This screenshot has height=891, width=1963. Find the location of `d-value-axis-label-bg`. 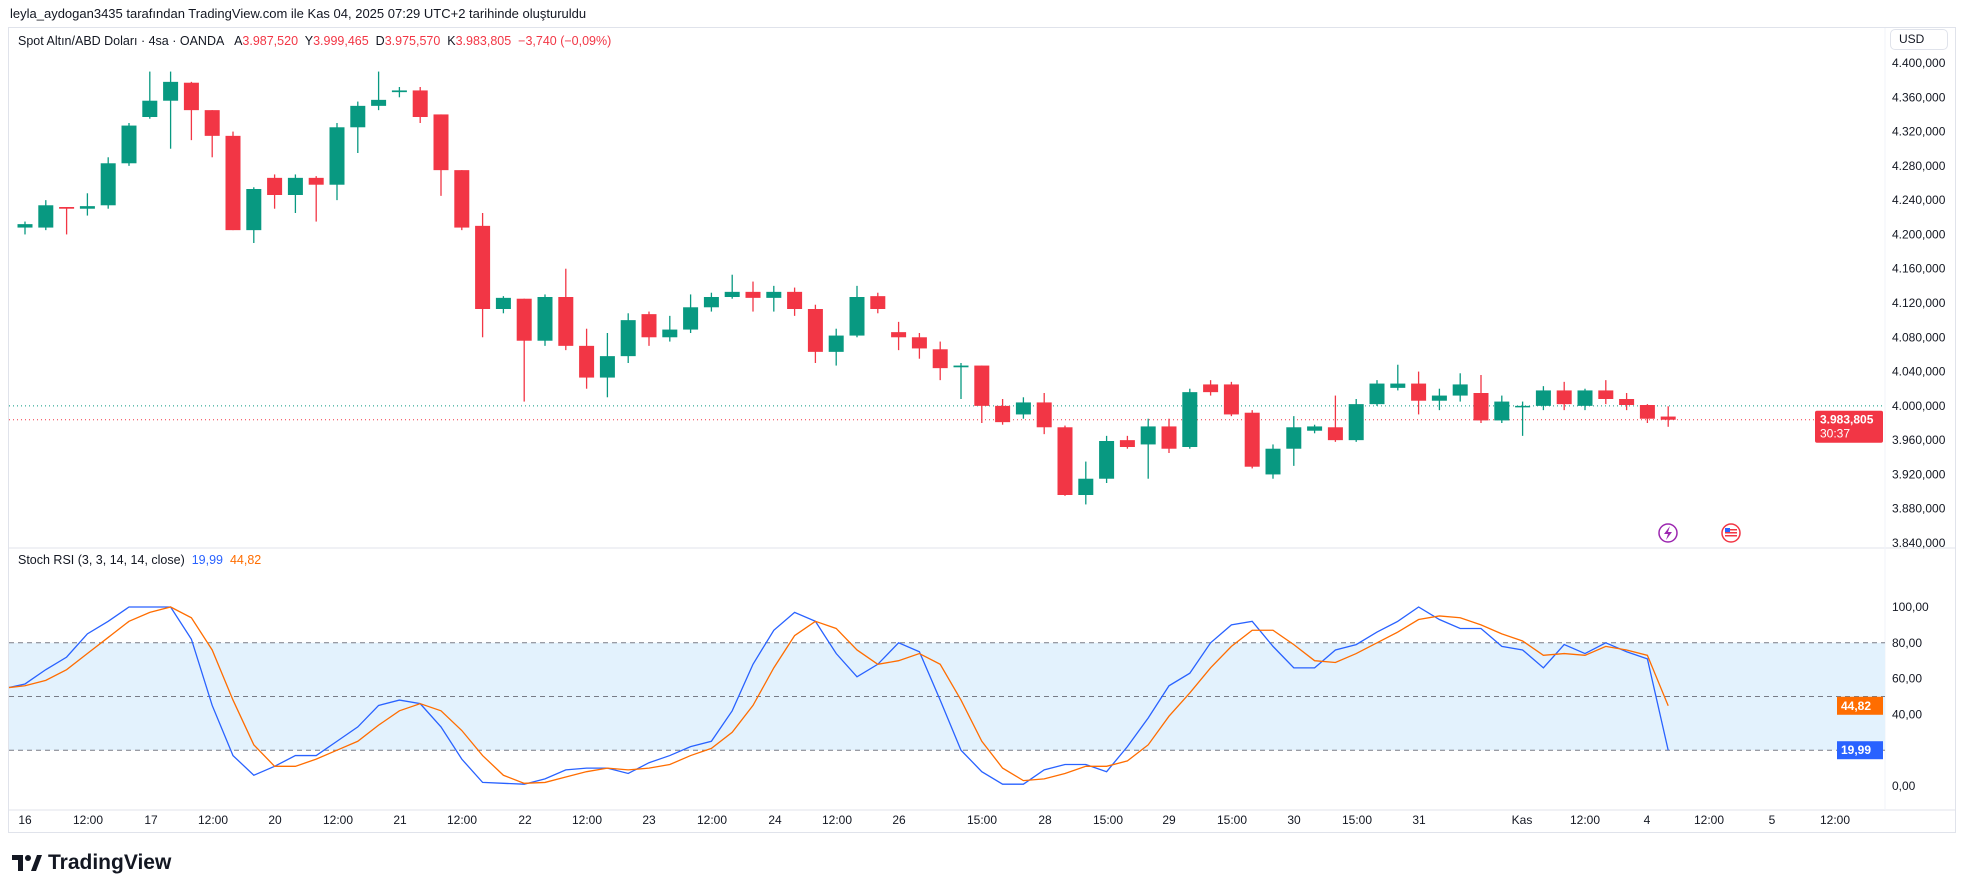

d-value-axis-label-bg is located at coordinates (1860, 705).